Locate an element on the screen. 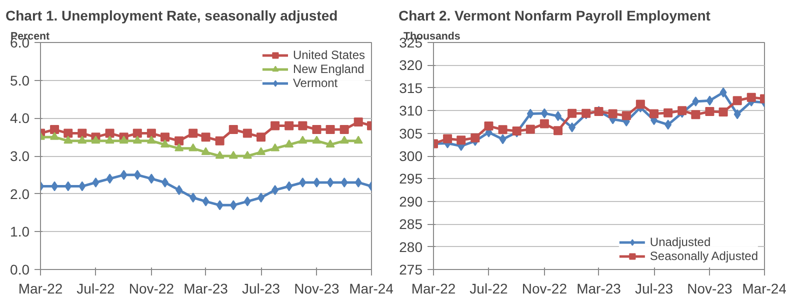 The image size is (786, 299). y-tick-label: 295 is located at coordinates (411, 178).